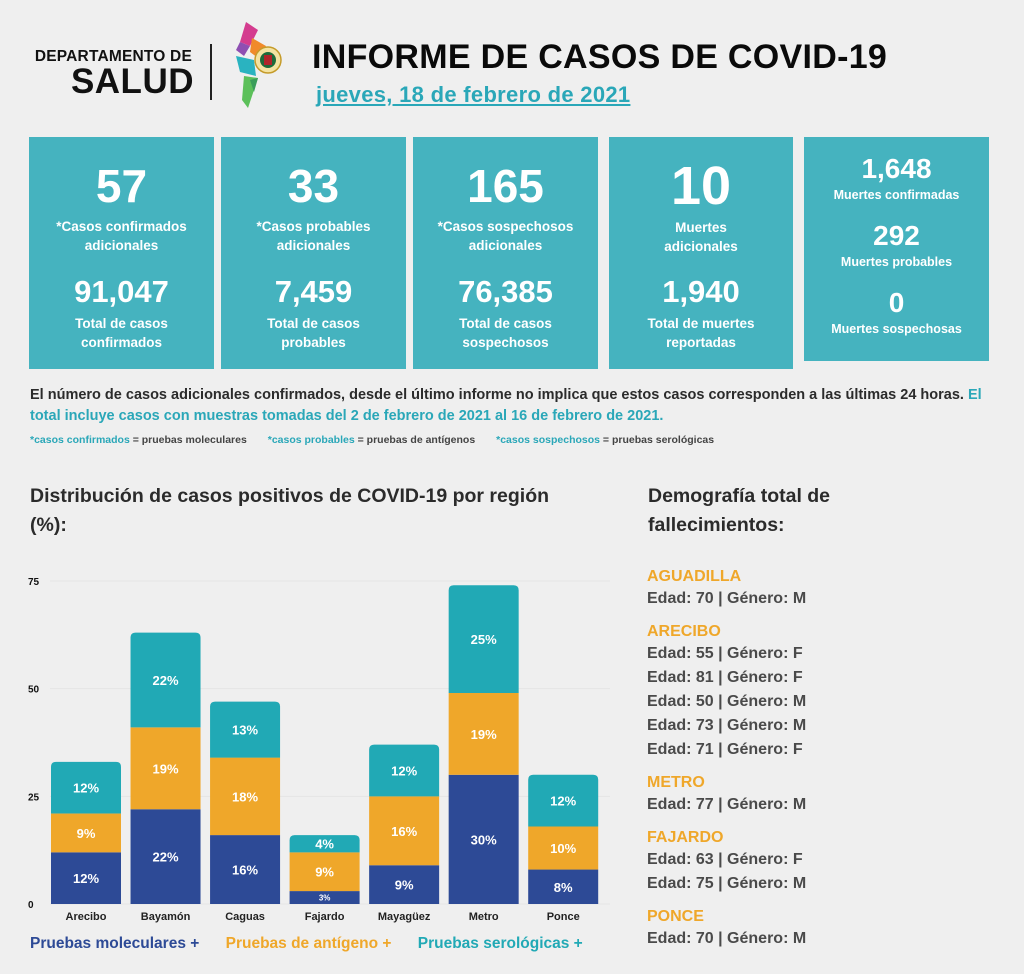 This screenshot has height=974, width=1024. What do you see at coordinates (725, 749) in the screenshot?
I see `demography-entry: Edad: 71 | Género: F` at bounding box center [725, 749].